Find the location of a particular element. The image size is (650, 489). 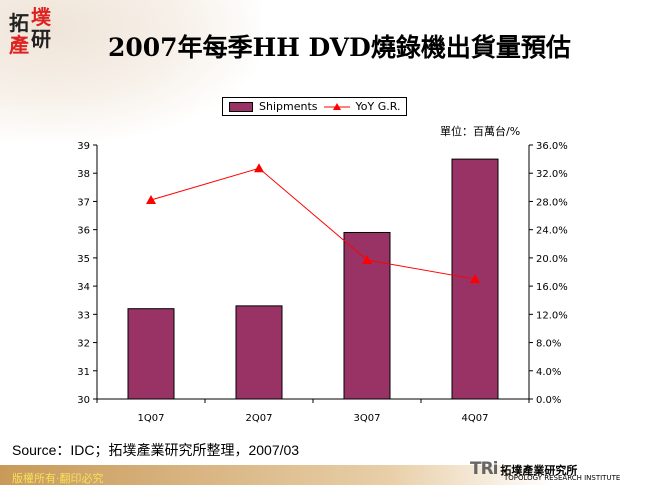

right-tick-label: 24.0% is located at coordinates (552, 231).